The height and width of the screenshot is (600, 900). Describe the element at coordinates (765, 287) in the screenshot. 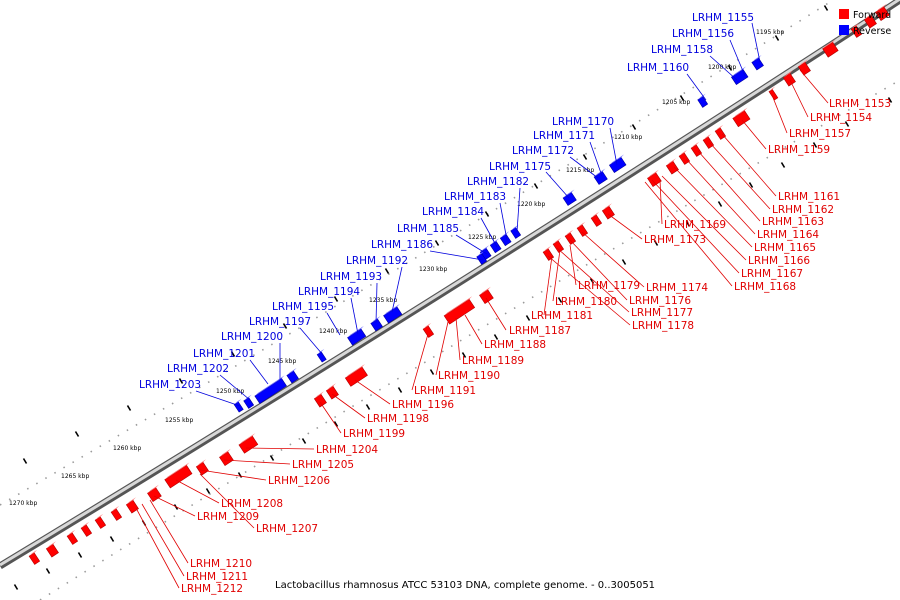

I see `gene-label: LRHM_1168` at that location.